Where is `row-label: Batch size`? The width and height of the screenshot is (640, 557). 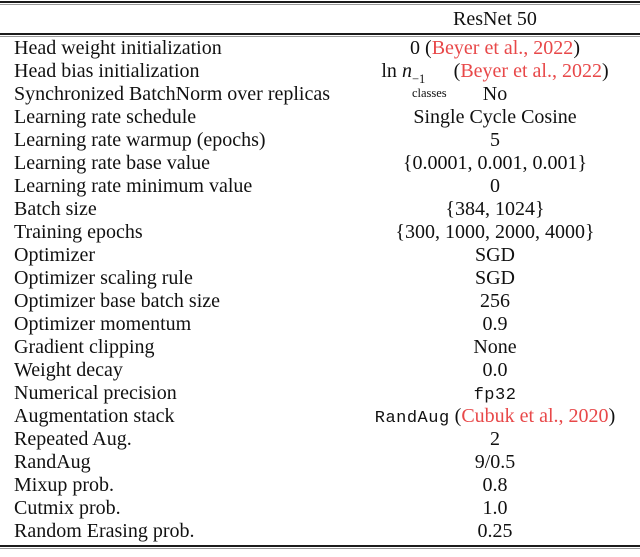 row-label: Batch size is located at coordinates (55, 209).